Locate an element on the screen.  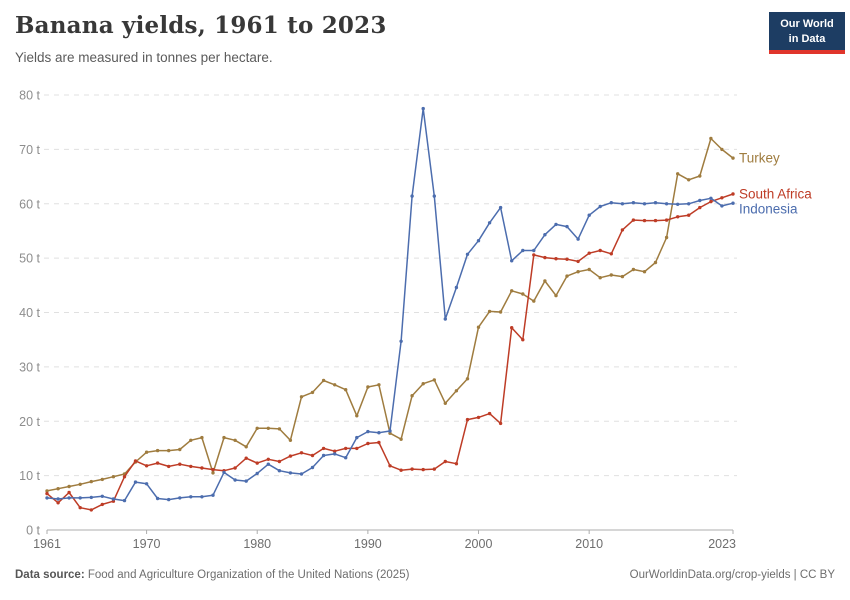
x-axis-tick-label-1970: 1970 is located at coordinates (147, 544).